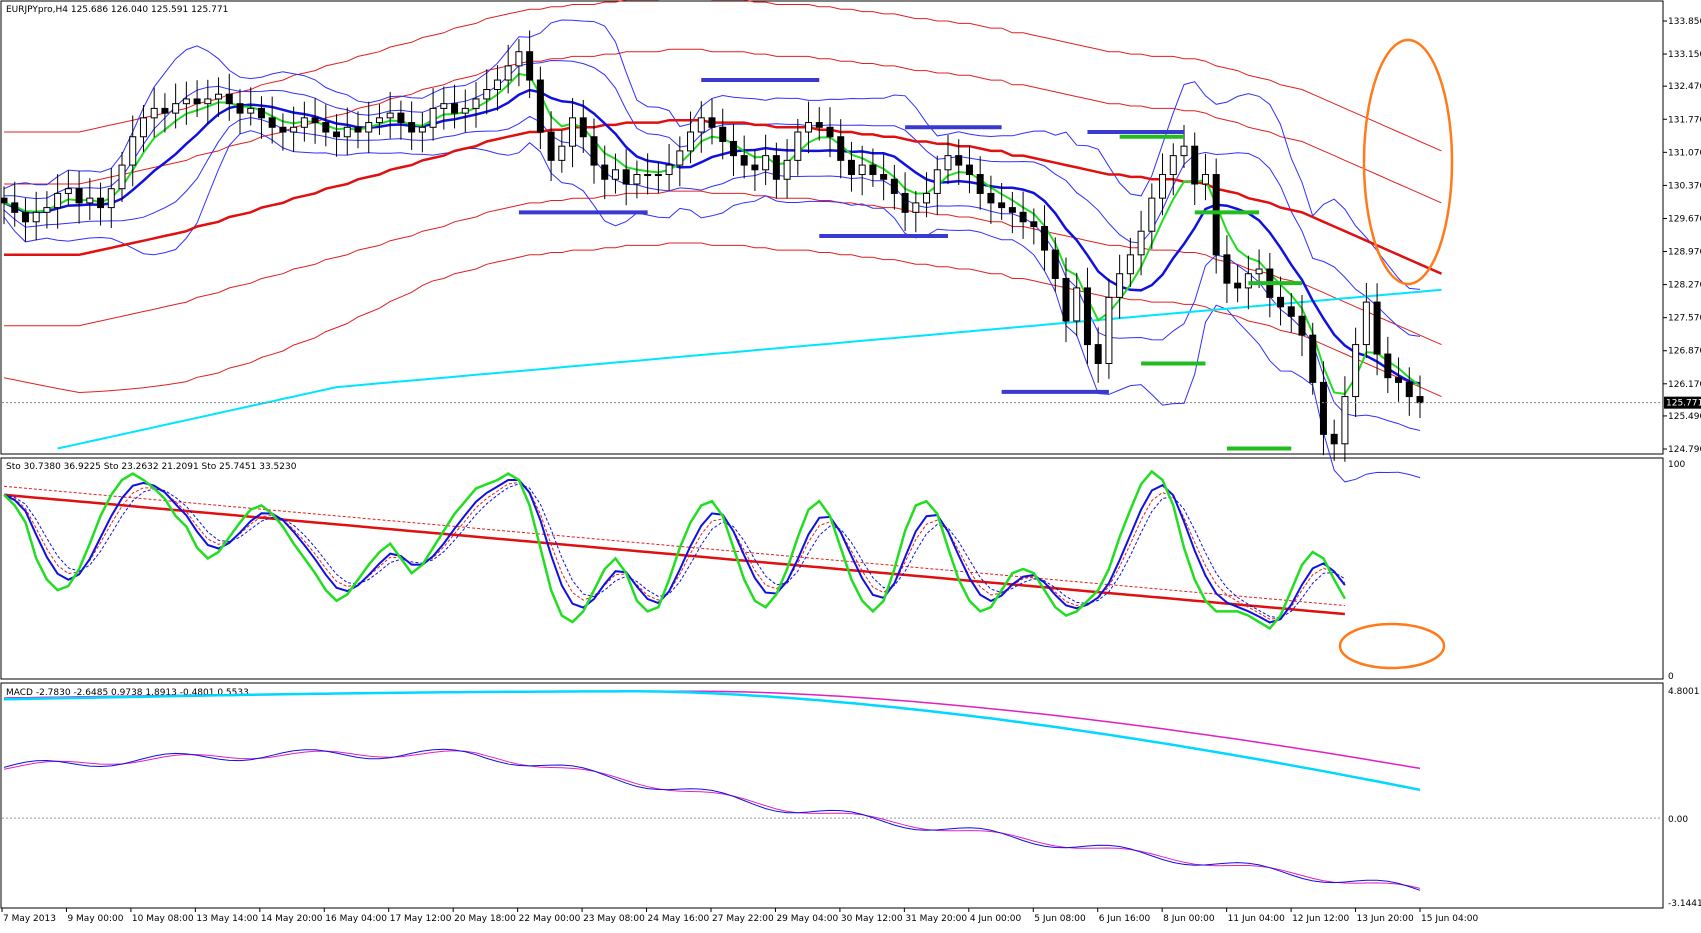 The image size is (1701, 933). What do you see at coordinates (421, 919) in the screenshot?
I see `time-axis-tick-label: 17 May 12:00` at bounding box center [421, 919].